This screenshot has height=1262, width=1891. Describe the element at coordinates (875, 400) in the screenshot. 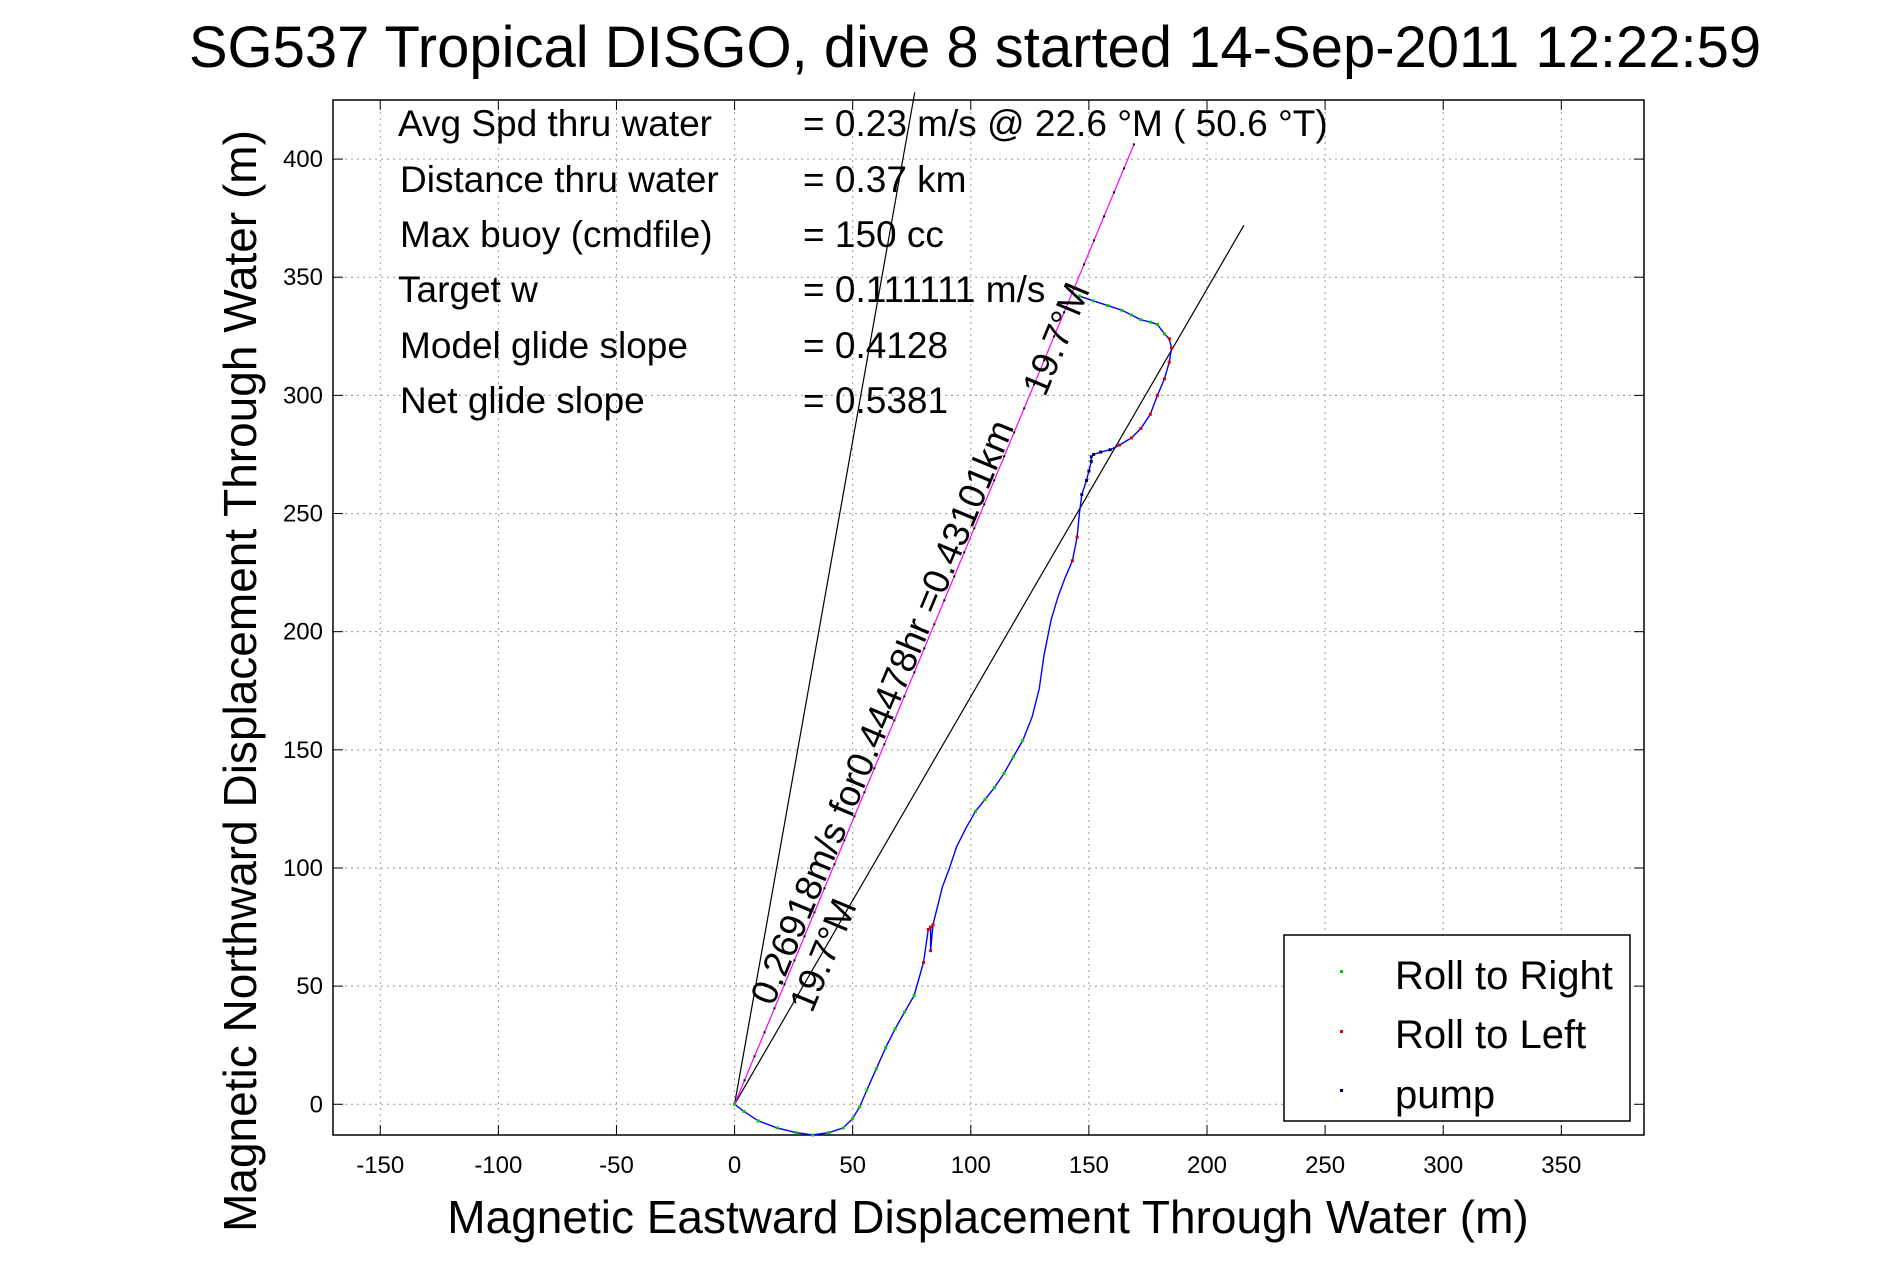

I see `info-value: = 0.5381` at that location.